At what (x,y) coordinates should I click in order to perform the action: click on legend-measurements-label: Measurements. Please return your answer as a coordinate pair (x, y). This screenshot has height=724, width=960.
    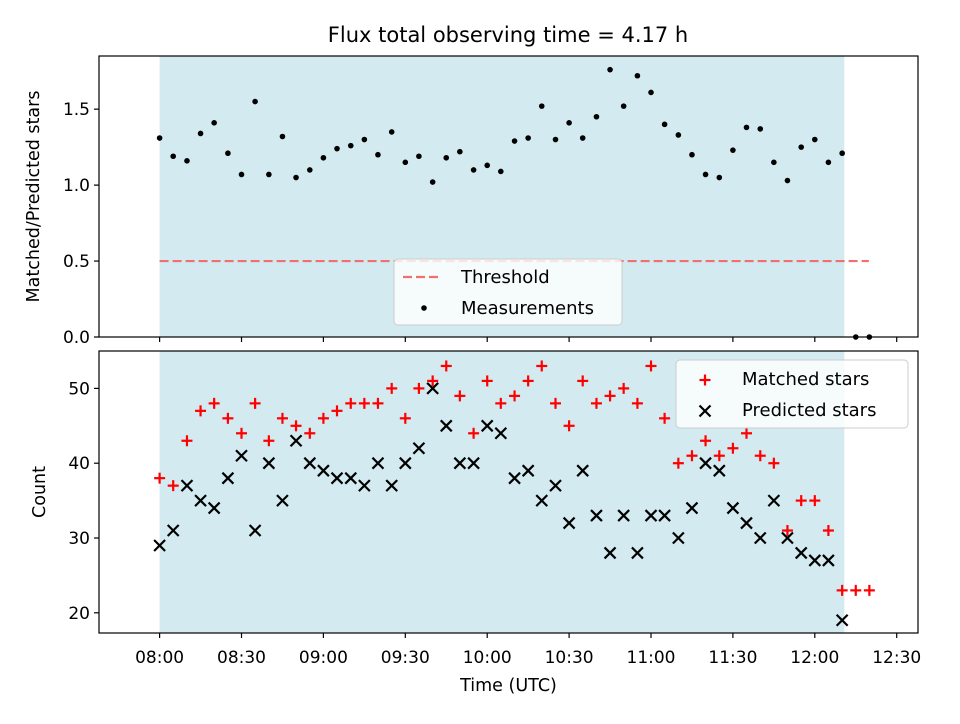
    Looking at the image, I should click on (527, 308).